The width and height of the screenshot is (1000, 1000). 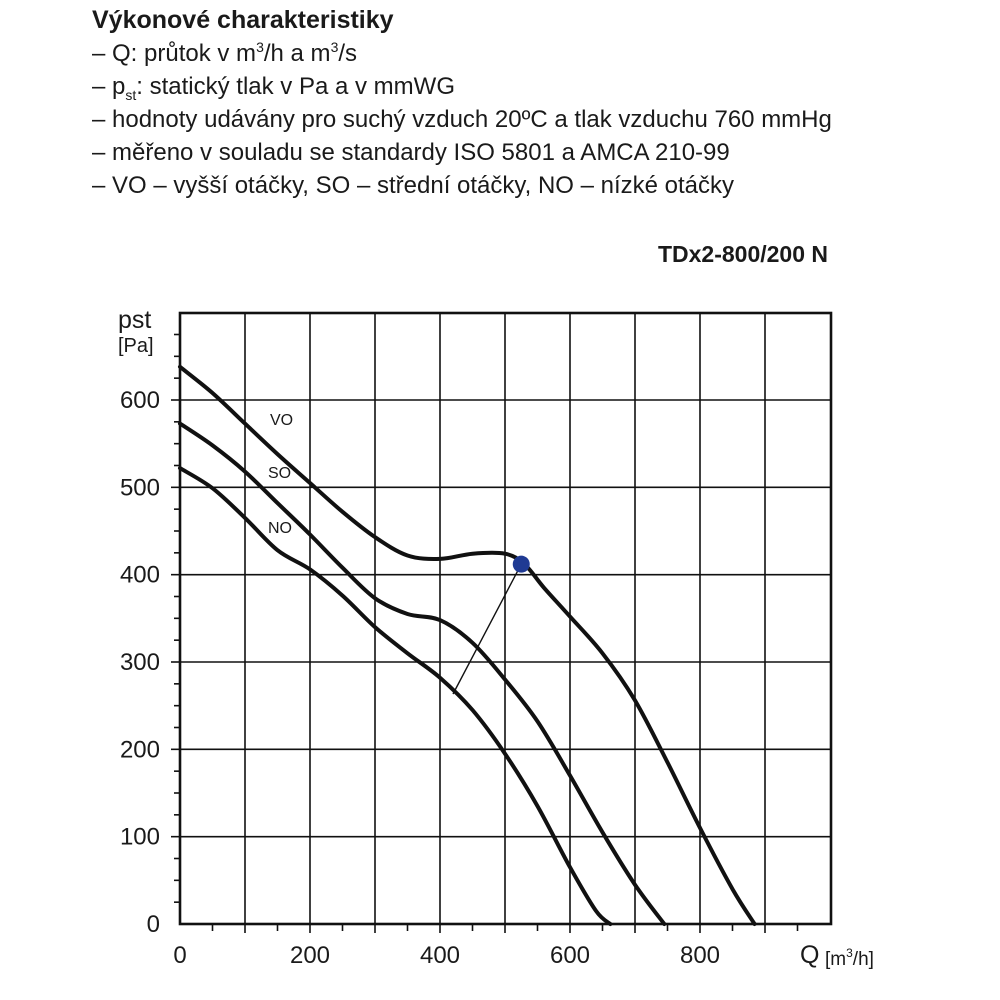 I want to click on chart-title: TDx2-800/200 N, so click(x=742, y=254).